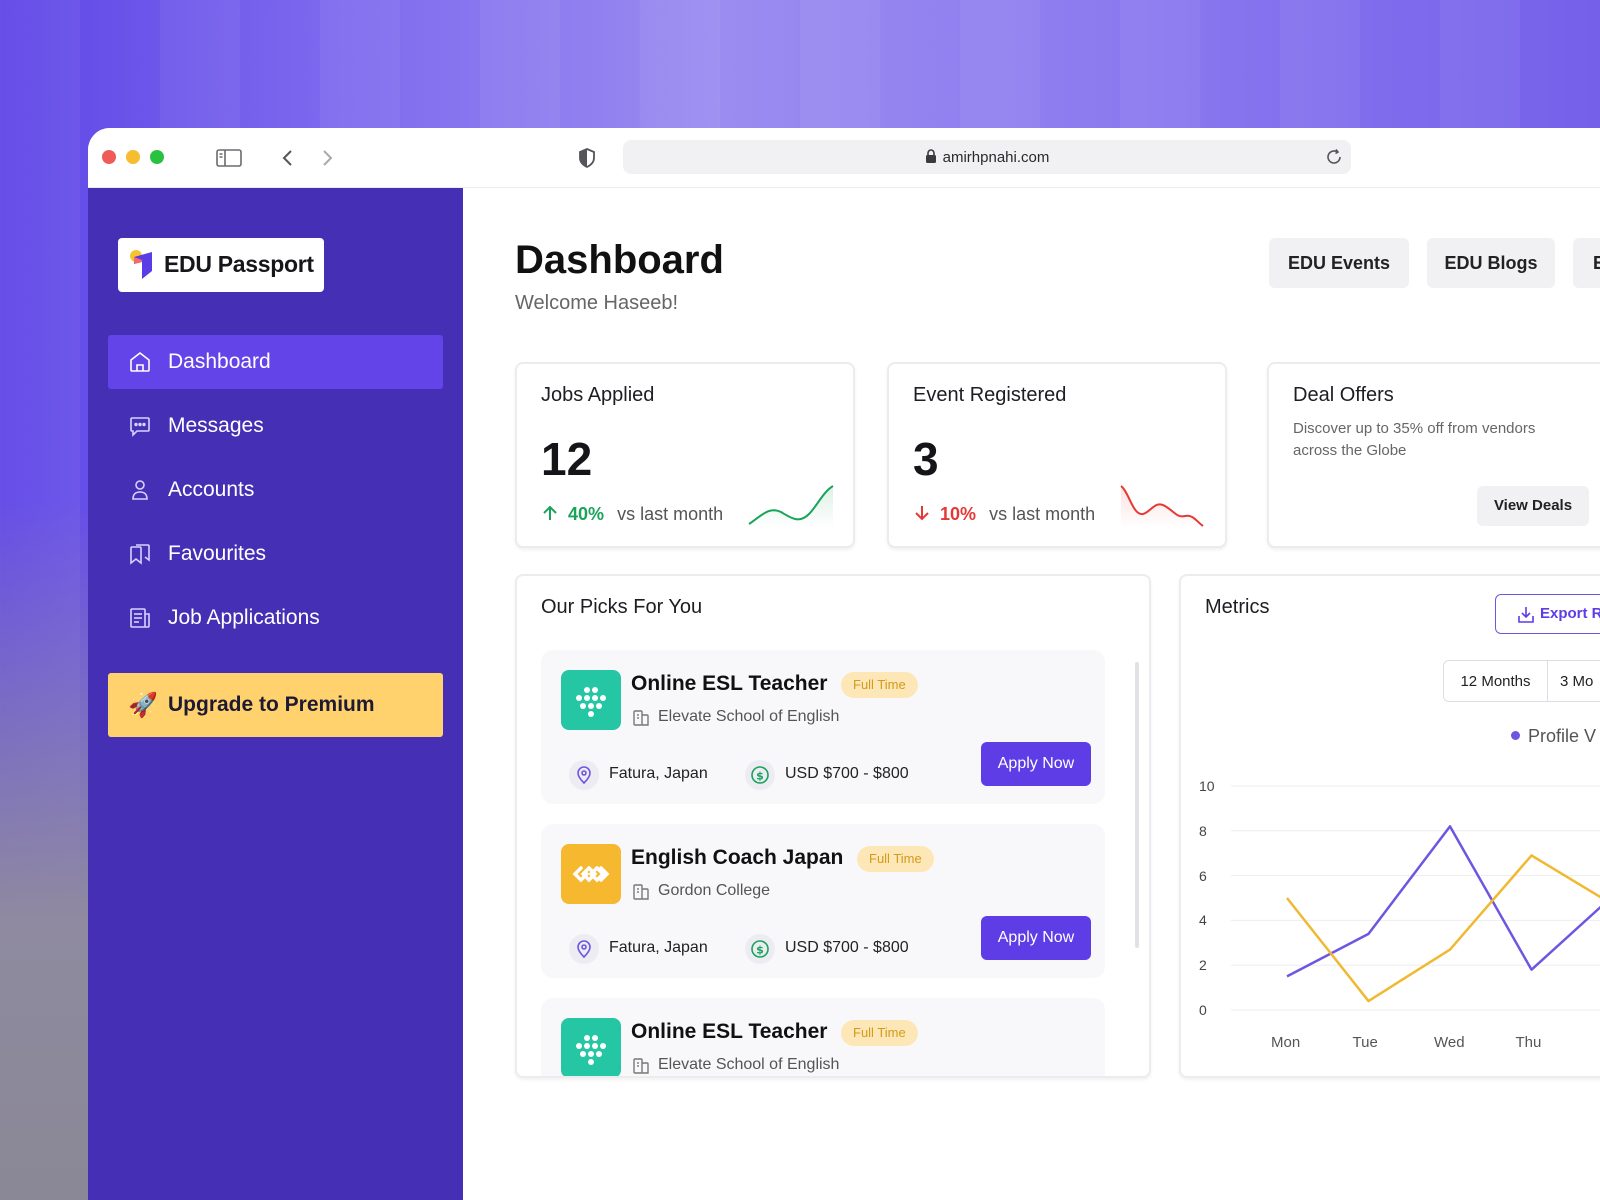  I want to click on arrow-down-icon, so click(922, 513).